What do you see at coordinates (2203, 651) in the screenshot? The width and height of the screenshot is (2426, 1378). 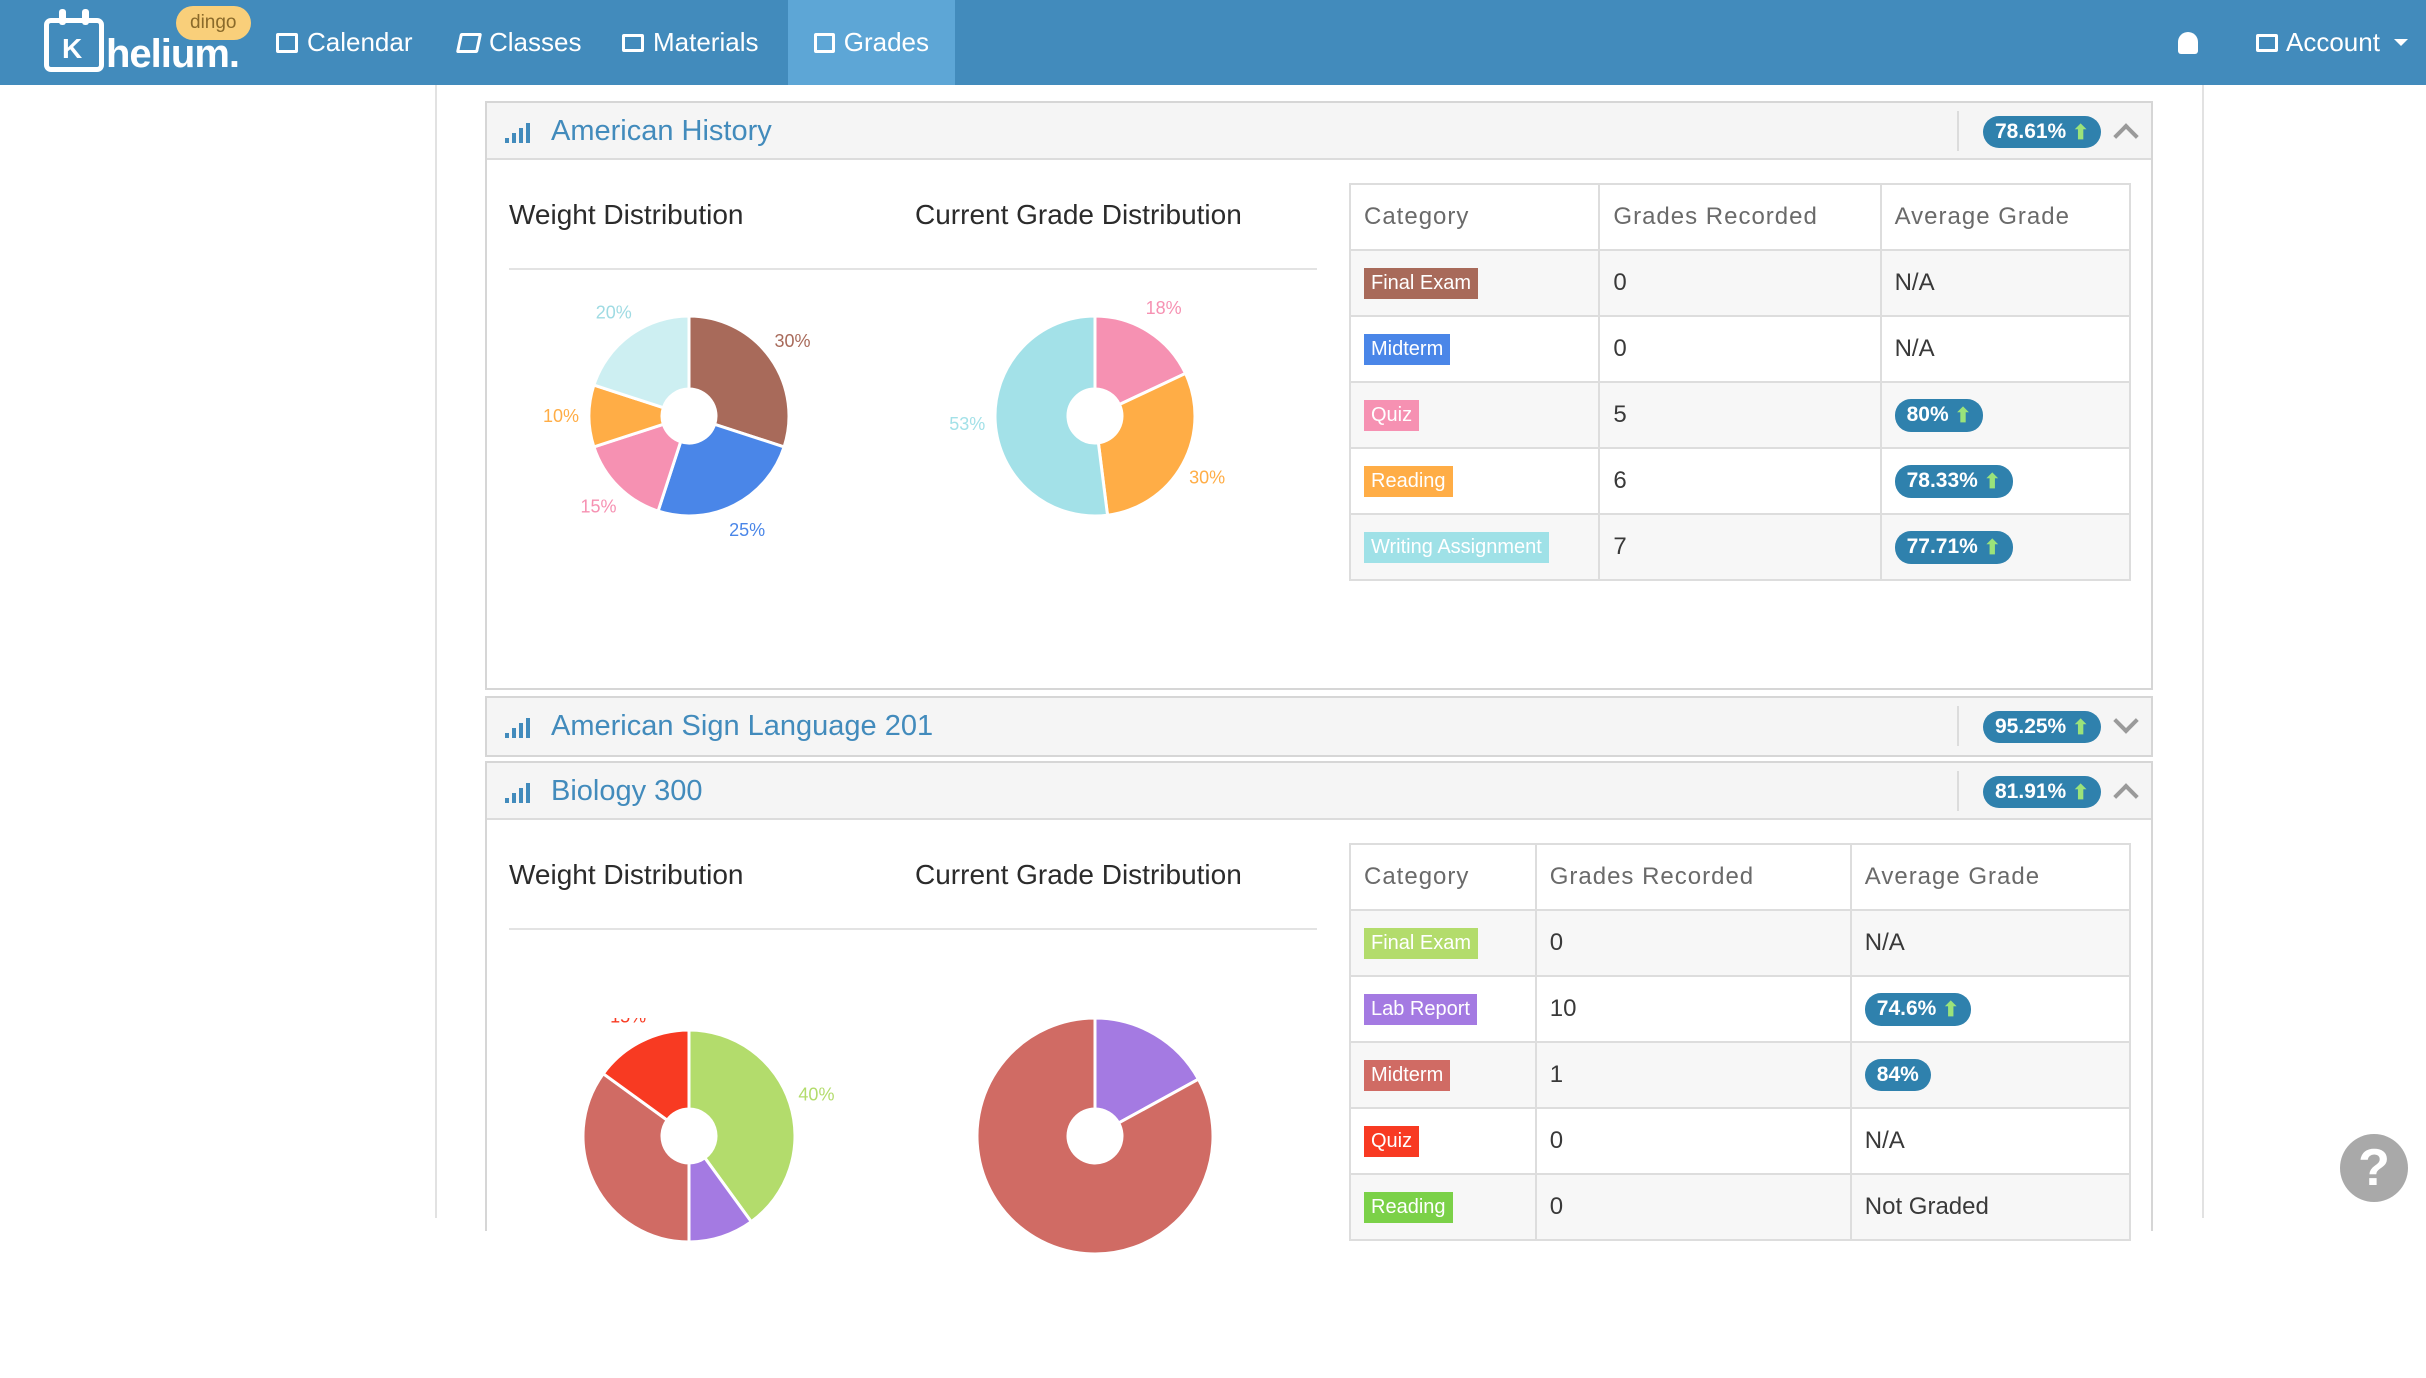 I see `content-frame-right` at bounding box center [2203, 651].